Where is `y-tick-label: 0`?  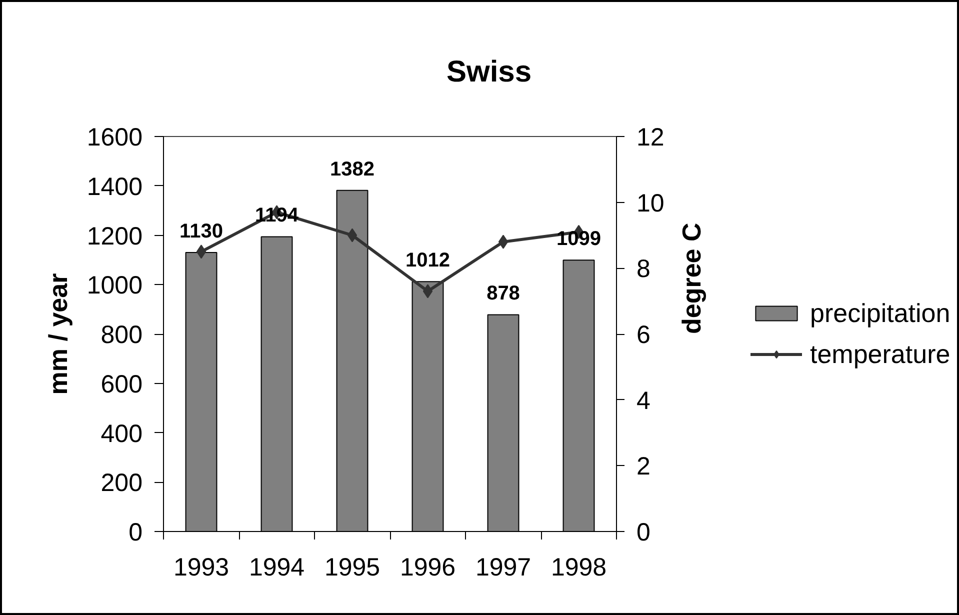 y-tick-label: 0 is located at coordinates (135, 532).